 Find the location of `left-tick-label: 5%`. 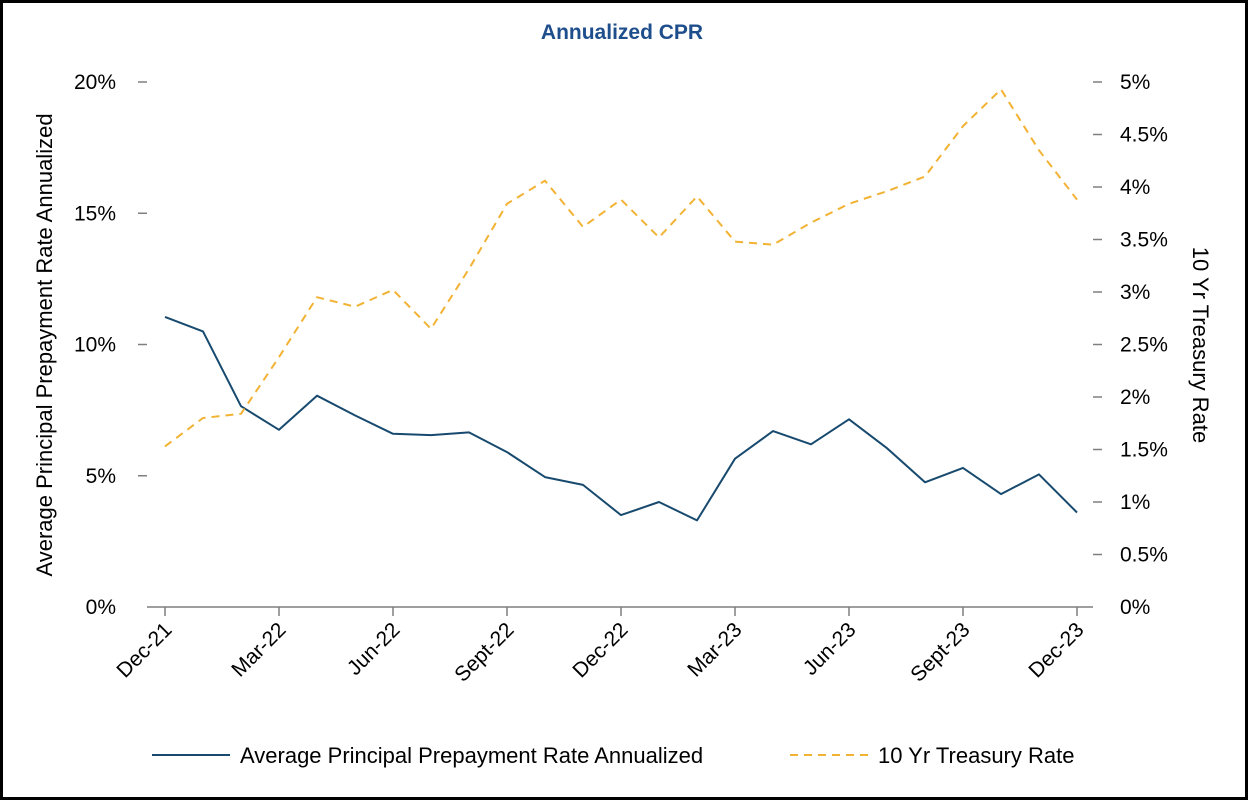

left-tick-label: 5% is located at coordinates (101, 476).